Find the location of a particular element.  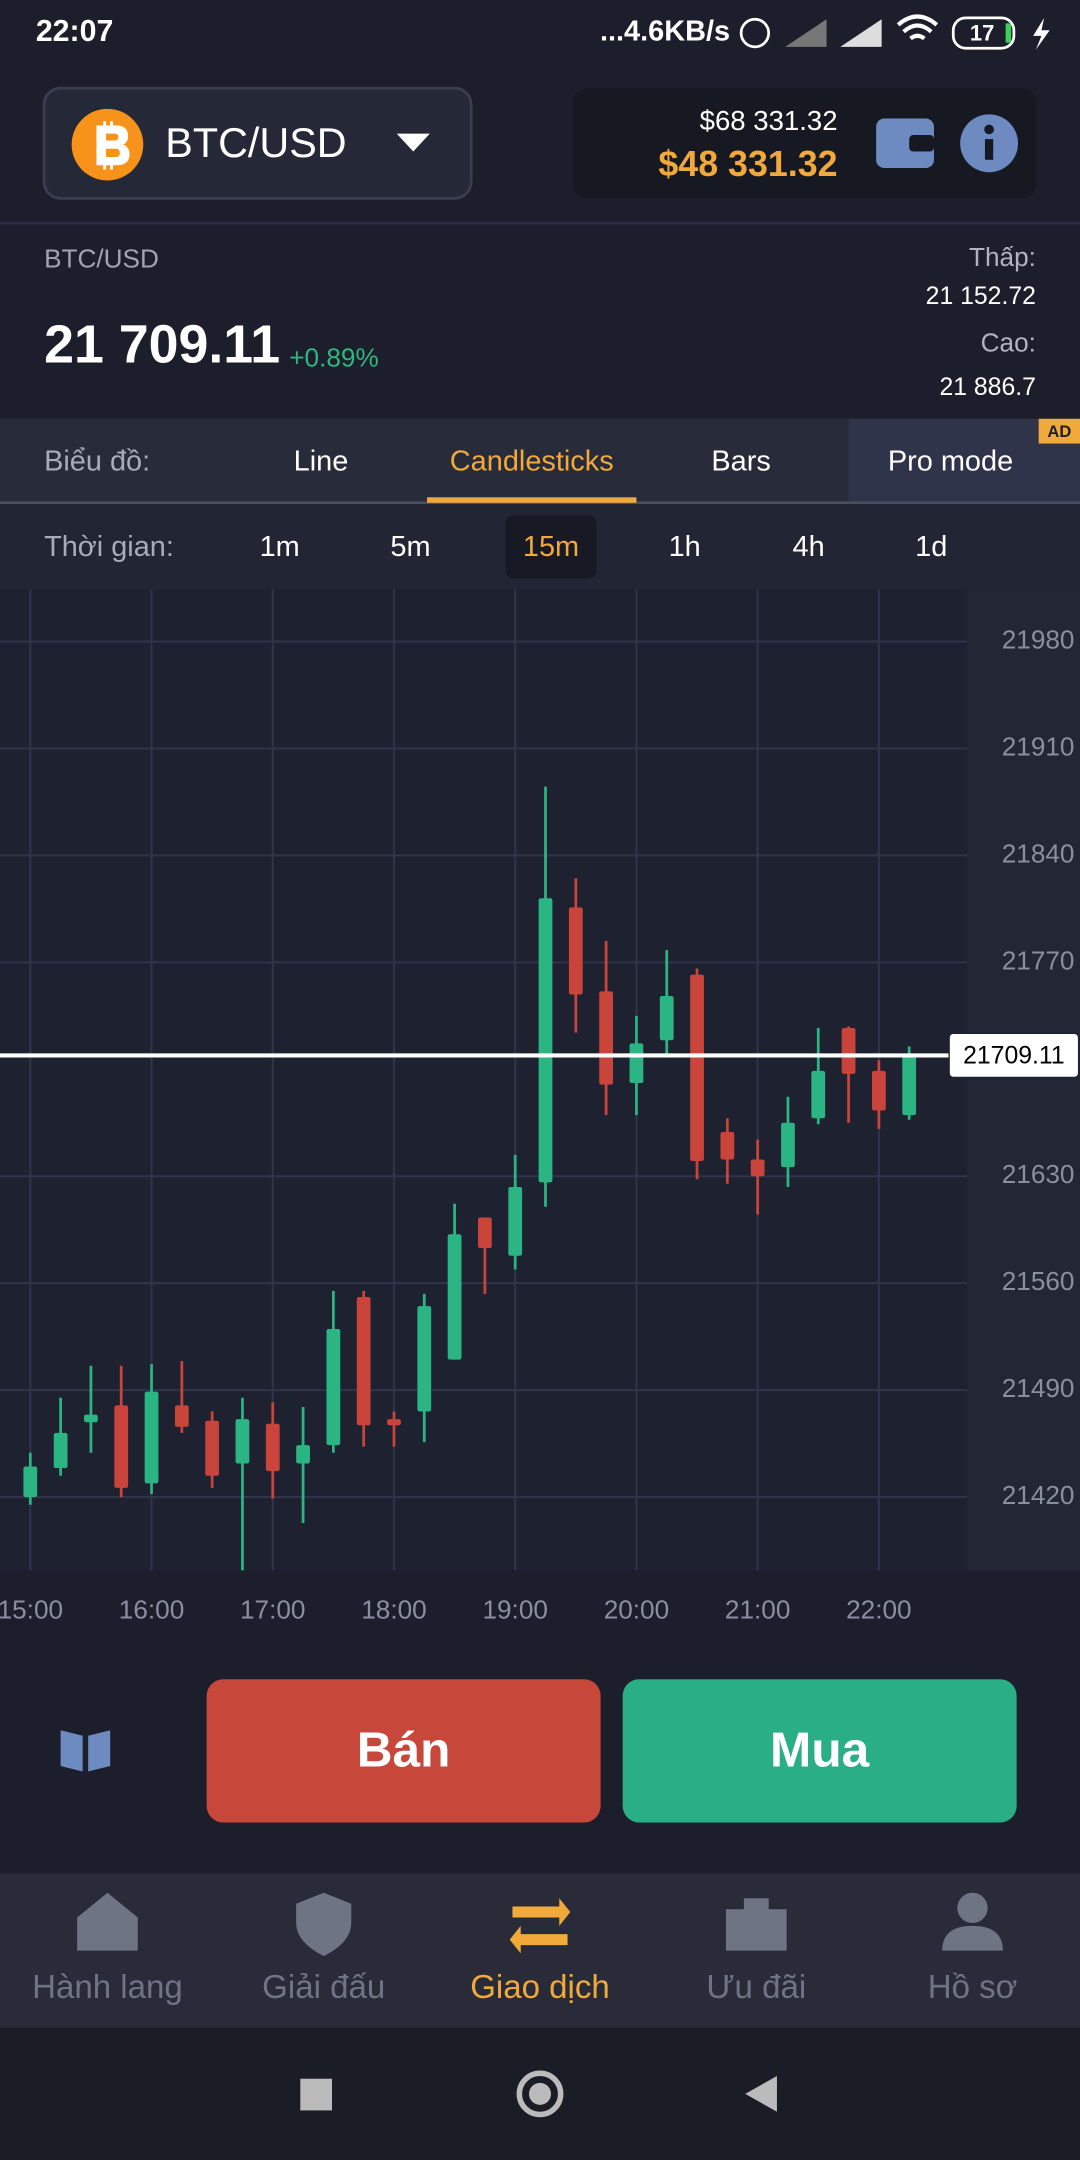

current-price-box is located at coordinates (1014, 1055).